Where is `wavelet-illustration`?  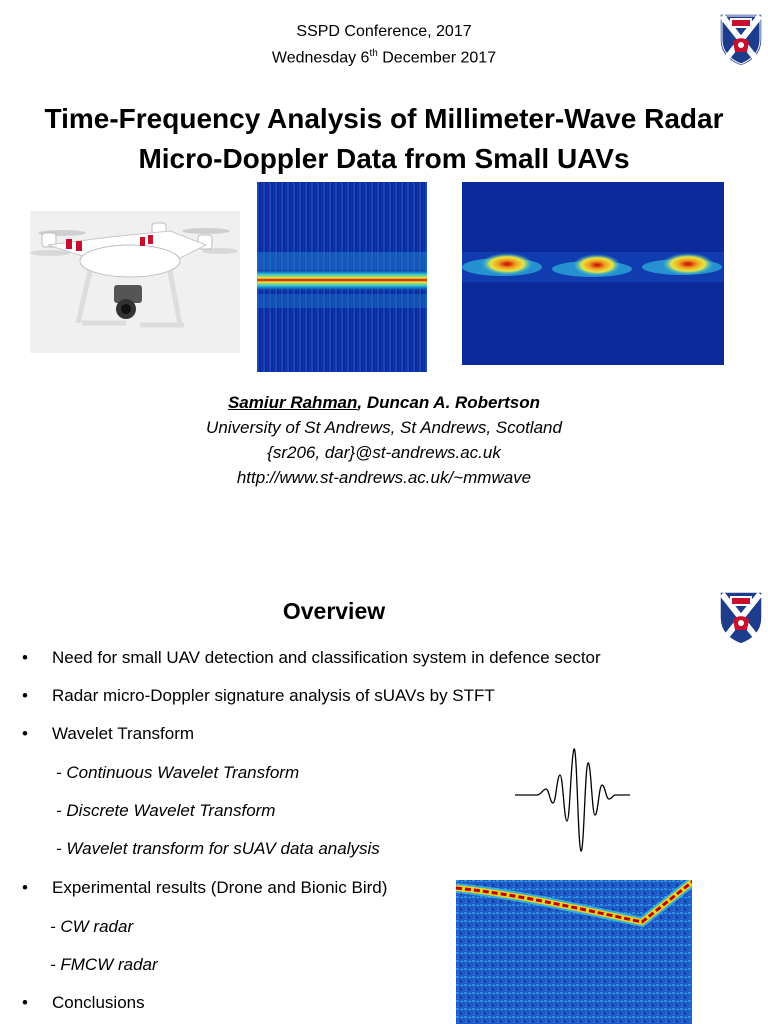 wavelet-illustration is located at coordinates (572, 800).